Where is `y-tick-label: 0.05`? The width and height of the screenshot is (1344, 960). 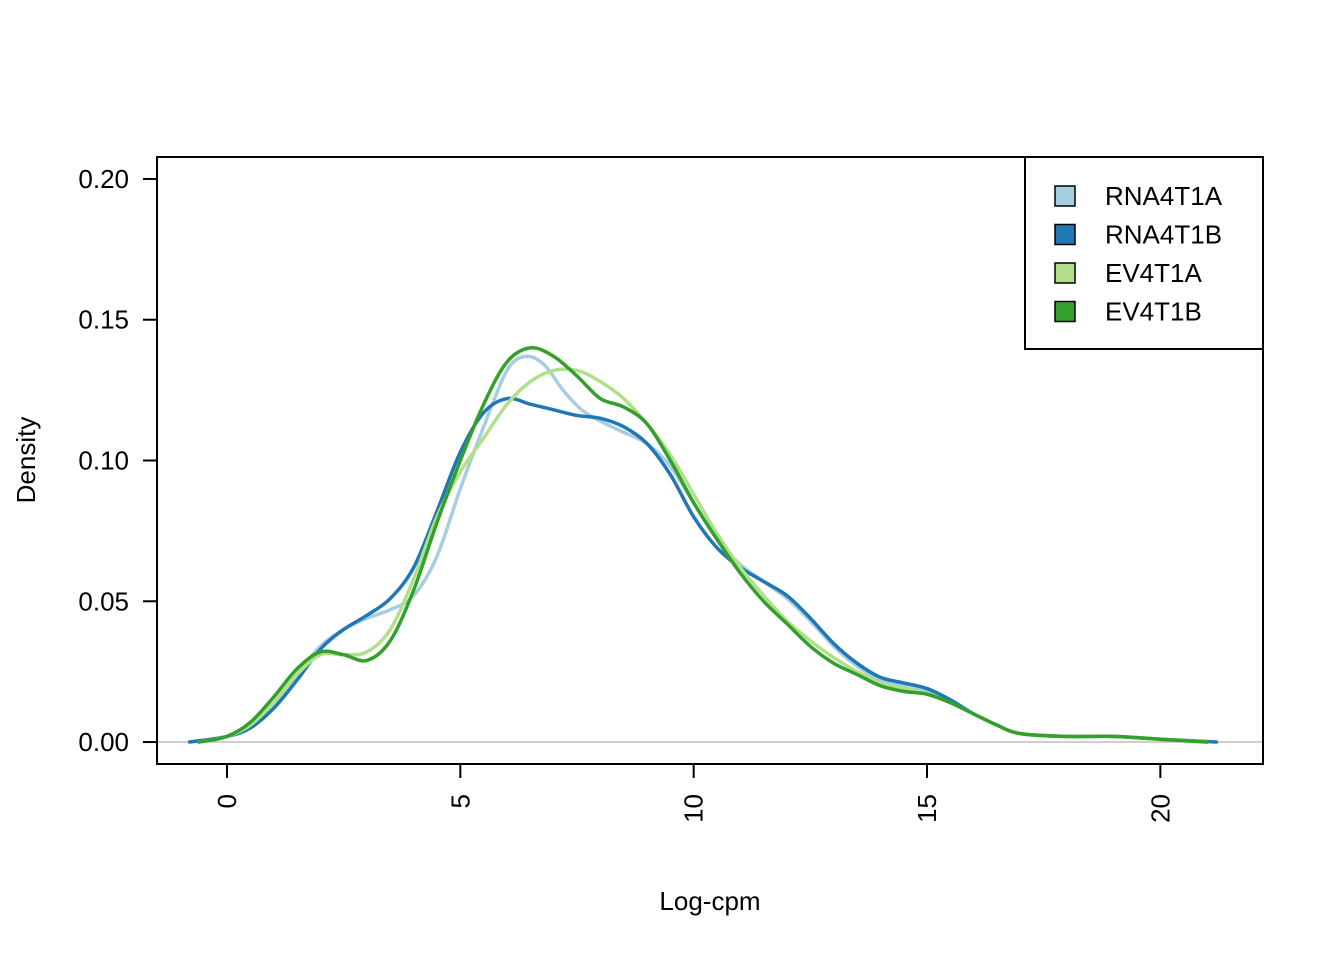
y-tick-label: 0.05 is located at coordinates (103, 601).